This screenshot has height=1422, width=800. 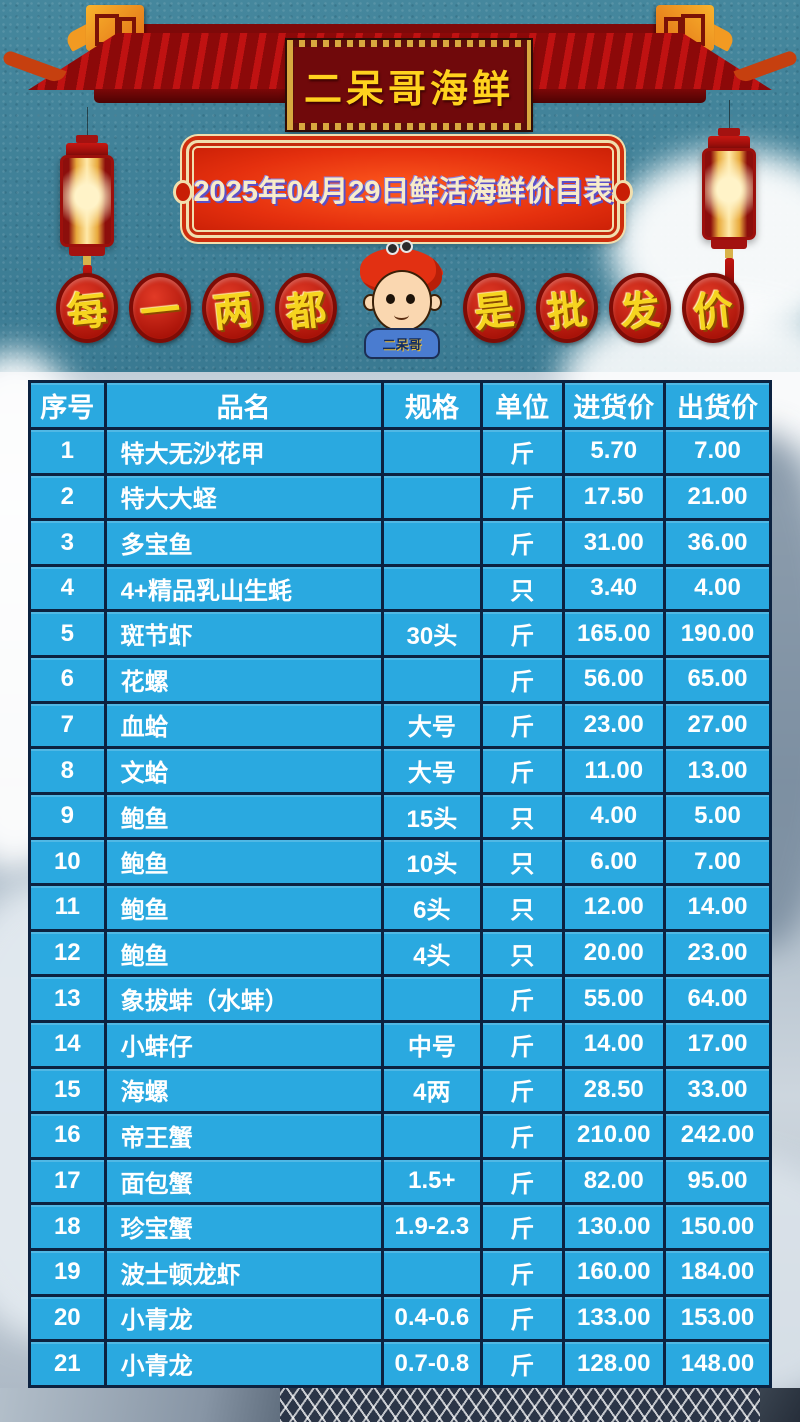 What do you see at coordinates (614, 998) in the screenshot?
I see `table-cell: 55.00` at bounding box center [614, 998].